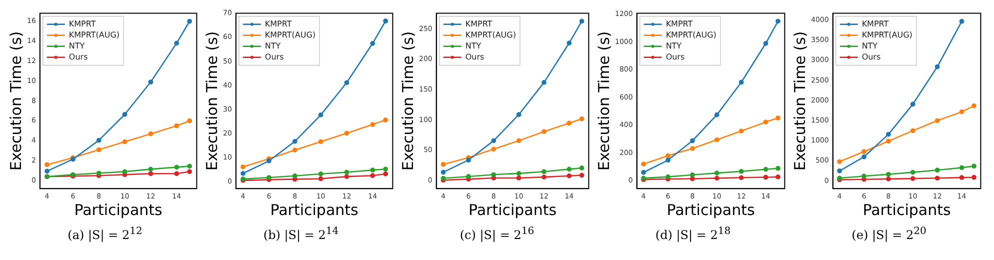 The width and height of the screenshot is (994, 260). What do you see at coordinates (105, 234) in the screenshot?
I see `text: (a) |S| = 2$^{12}$` at bounding box center [105, 234].